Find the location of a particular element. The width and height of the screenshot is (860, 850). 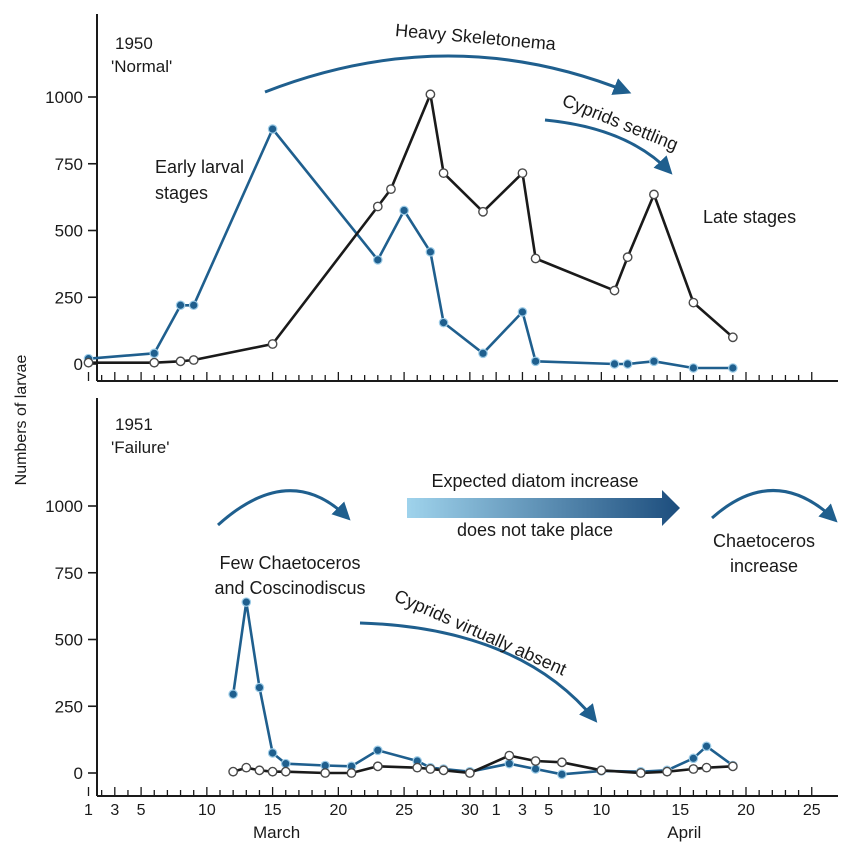

expected-increase-label-line2: does not take place is located at coordinates (535, 530).